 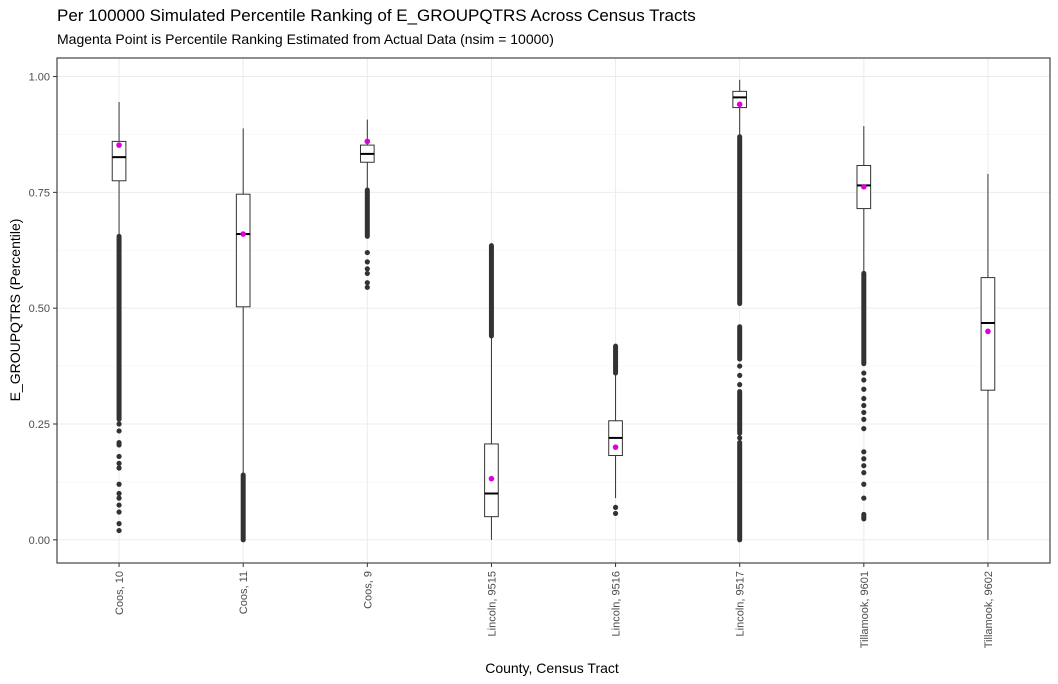 I want to click on x-tick-label: Lincoln, 9517, so click(x=741, y=603).